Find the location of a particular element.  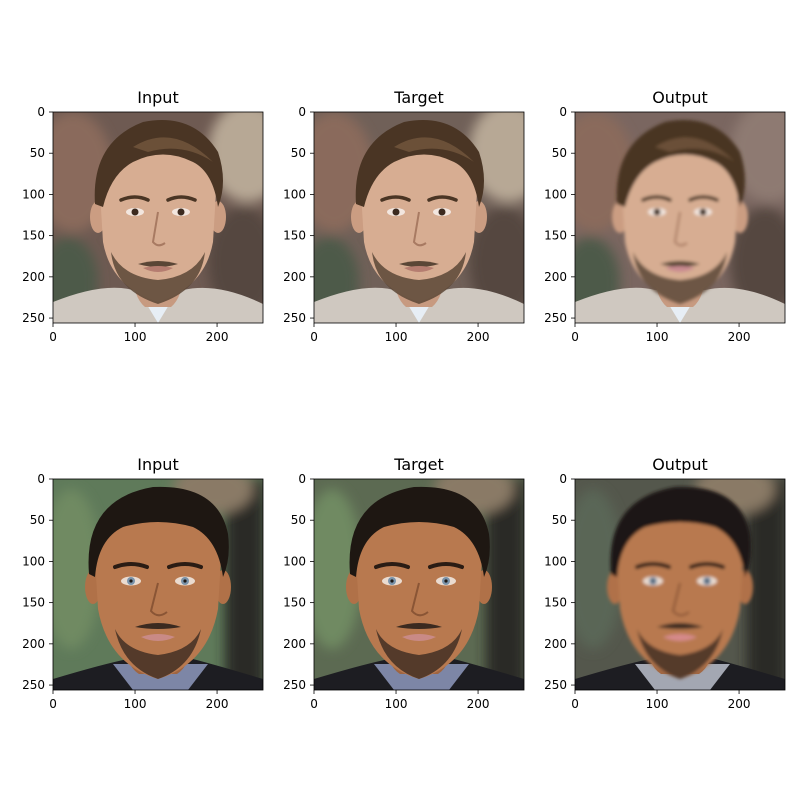

panel-2: Output 0 100 200 0 50 100 150 200 250 is located at coordinates (665, 216).